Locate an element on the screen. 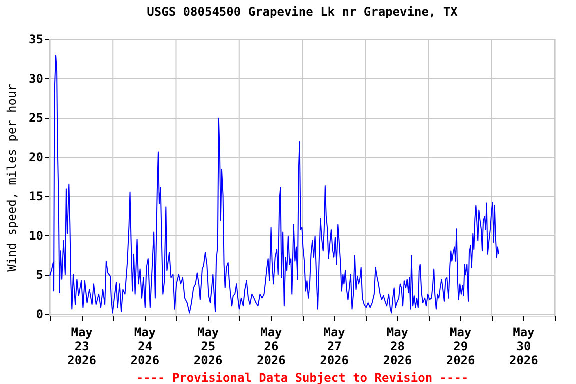  x-tick-label: May 30 2026 is located at coordinates (523, 347).